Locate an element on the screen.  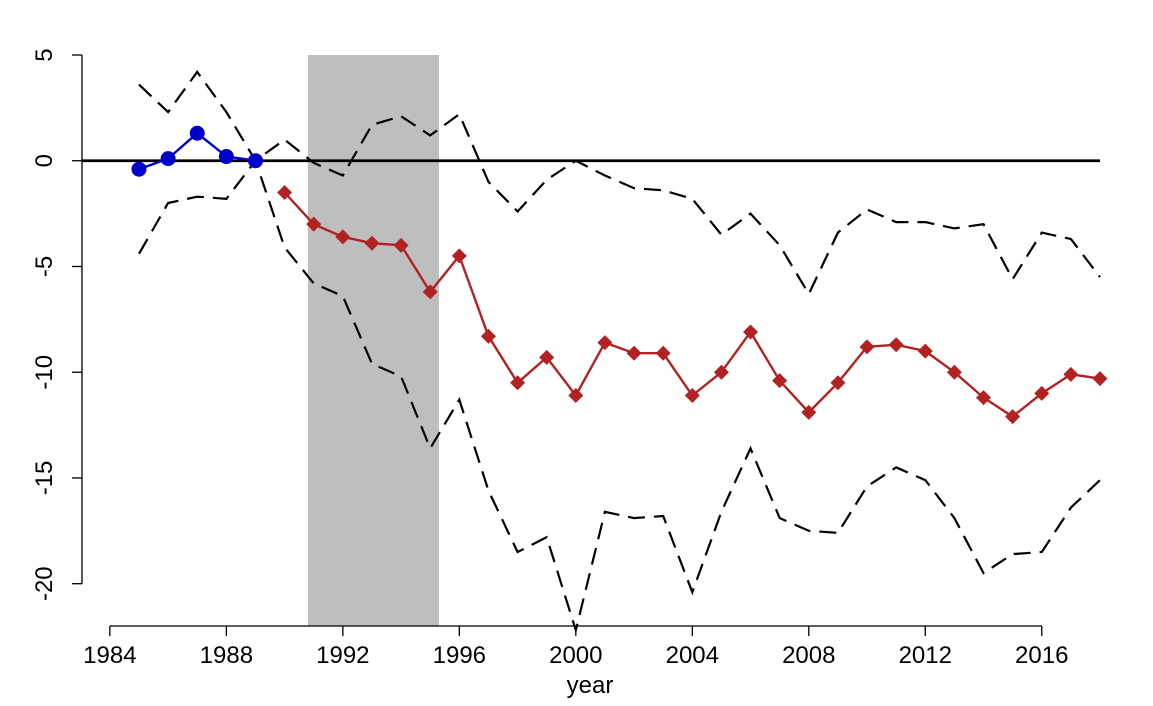
y-tick-label: 5 is located at coordinates (44, 54).